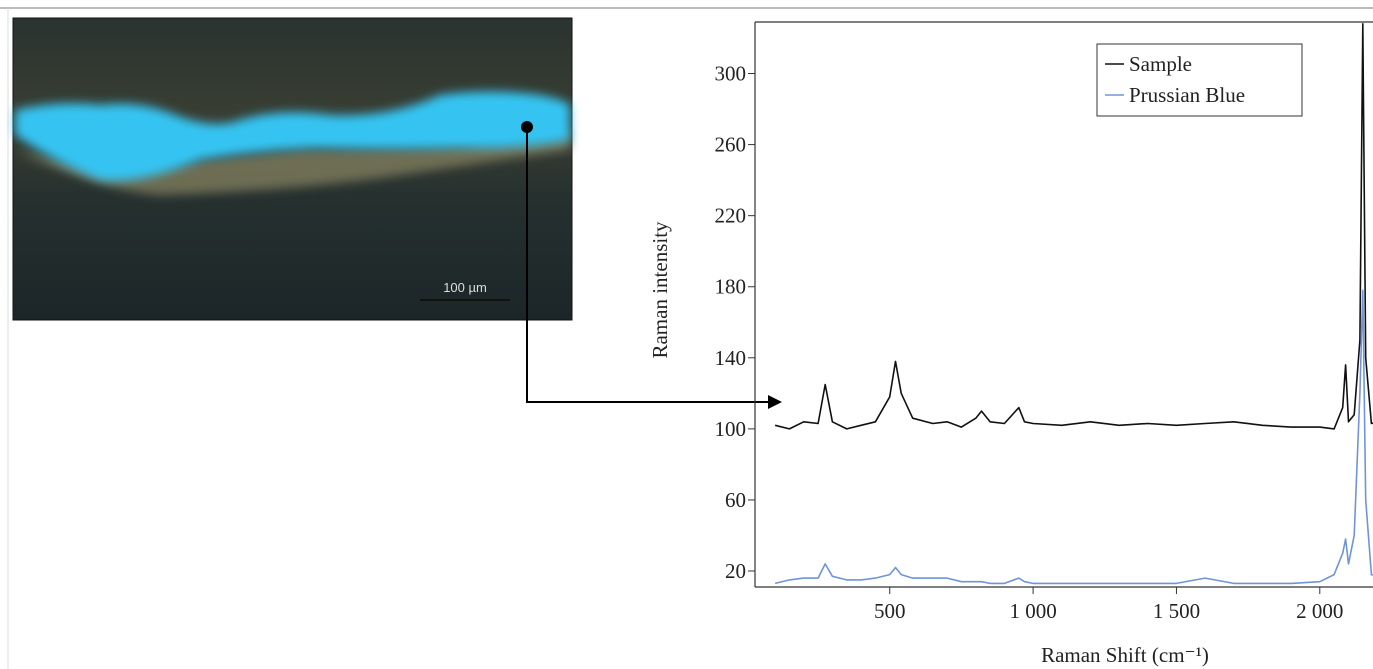 The width and height of the screenshot is (1373, 669). Describe the element at coordinates (1199, 80) in the screenshot. I see `legend-box` at that location.